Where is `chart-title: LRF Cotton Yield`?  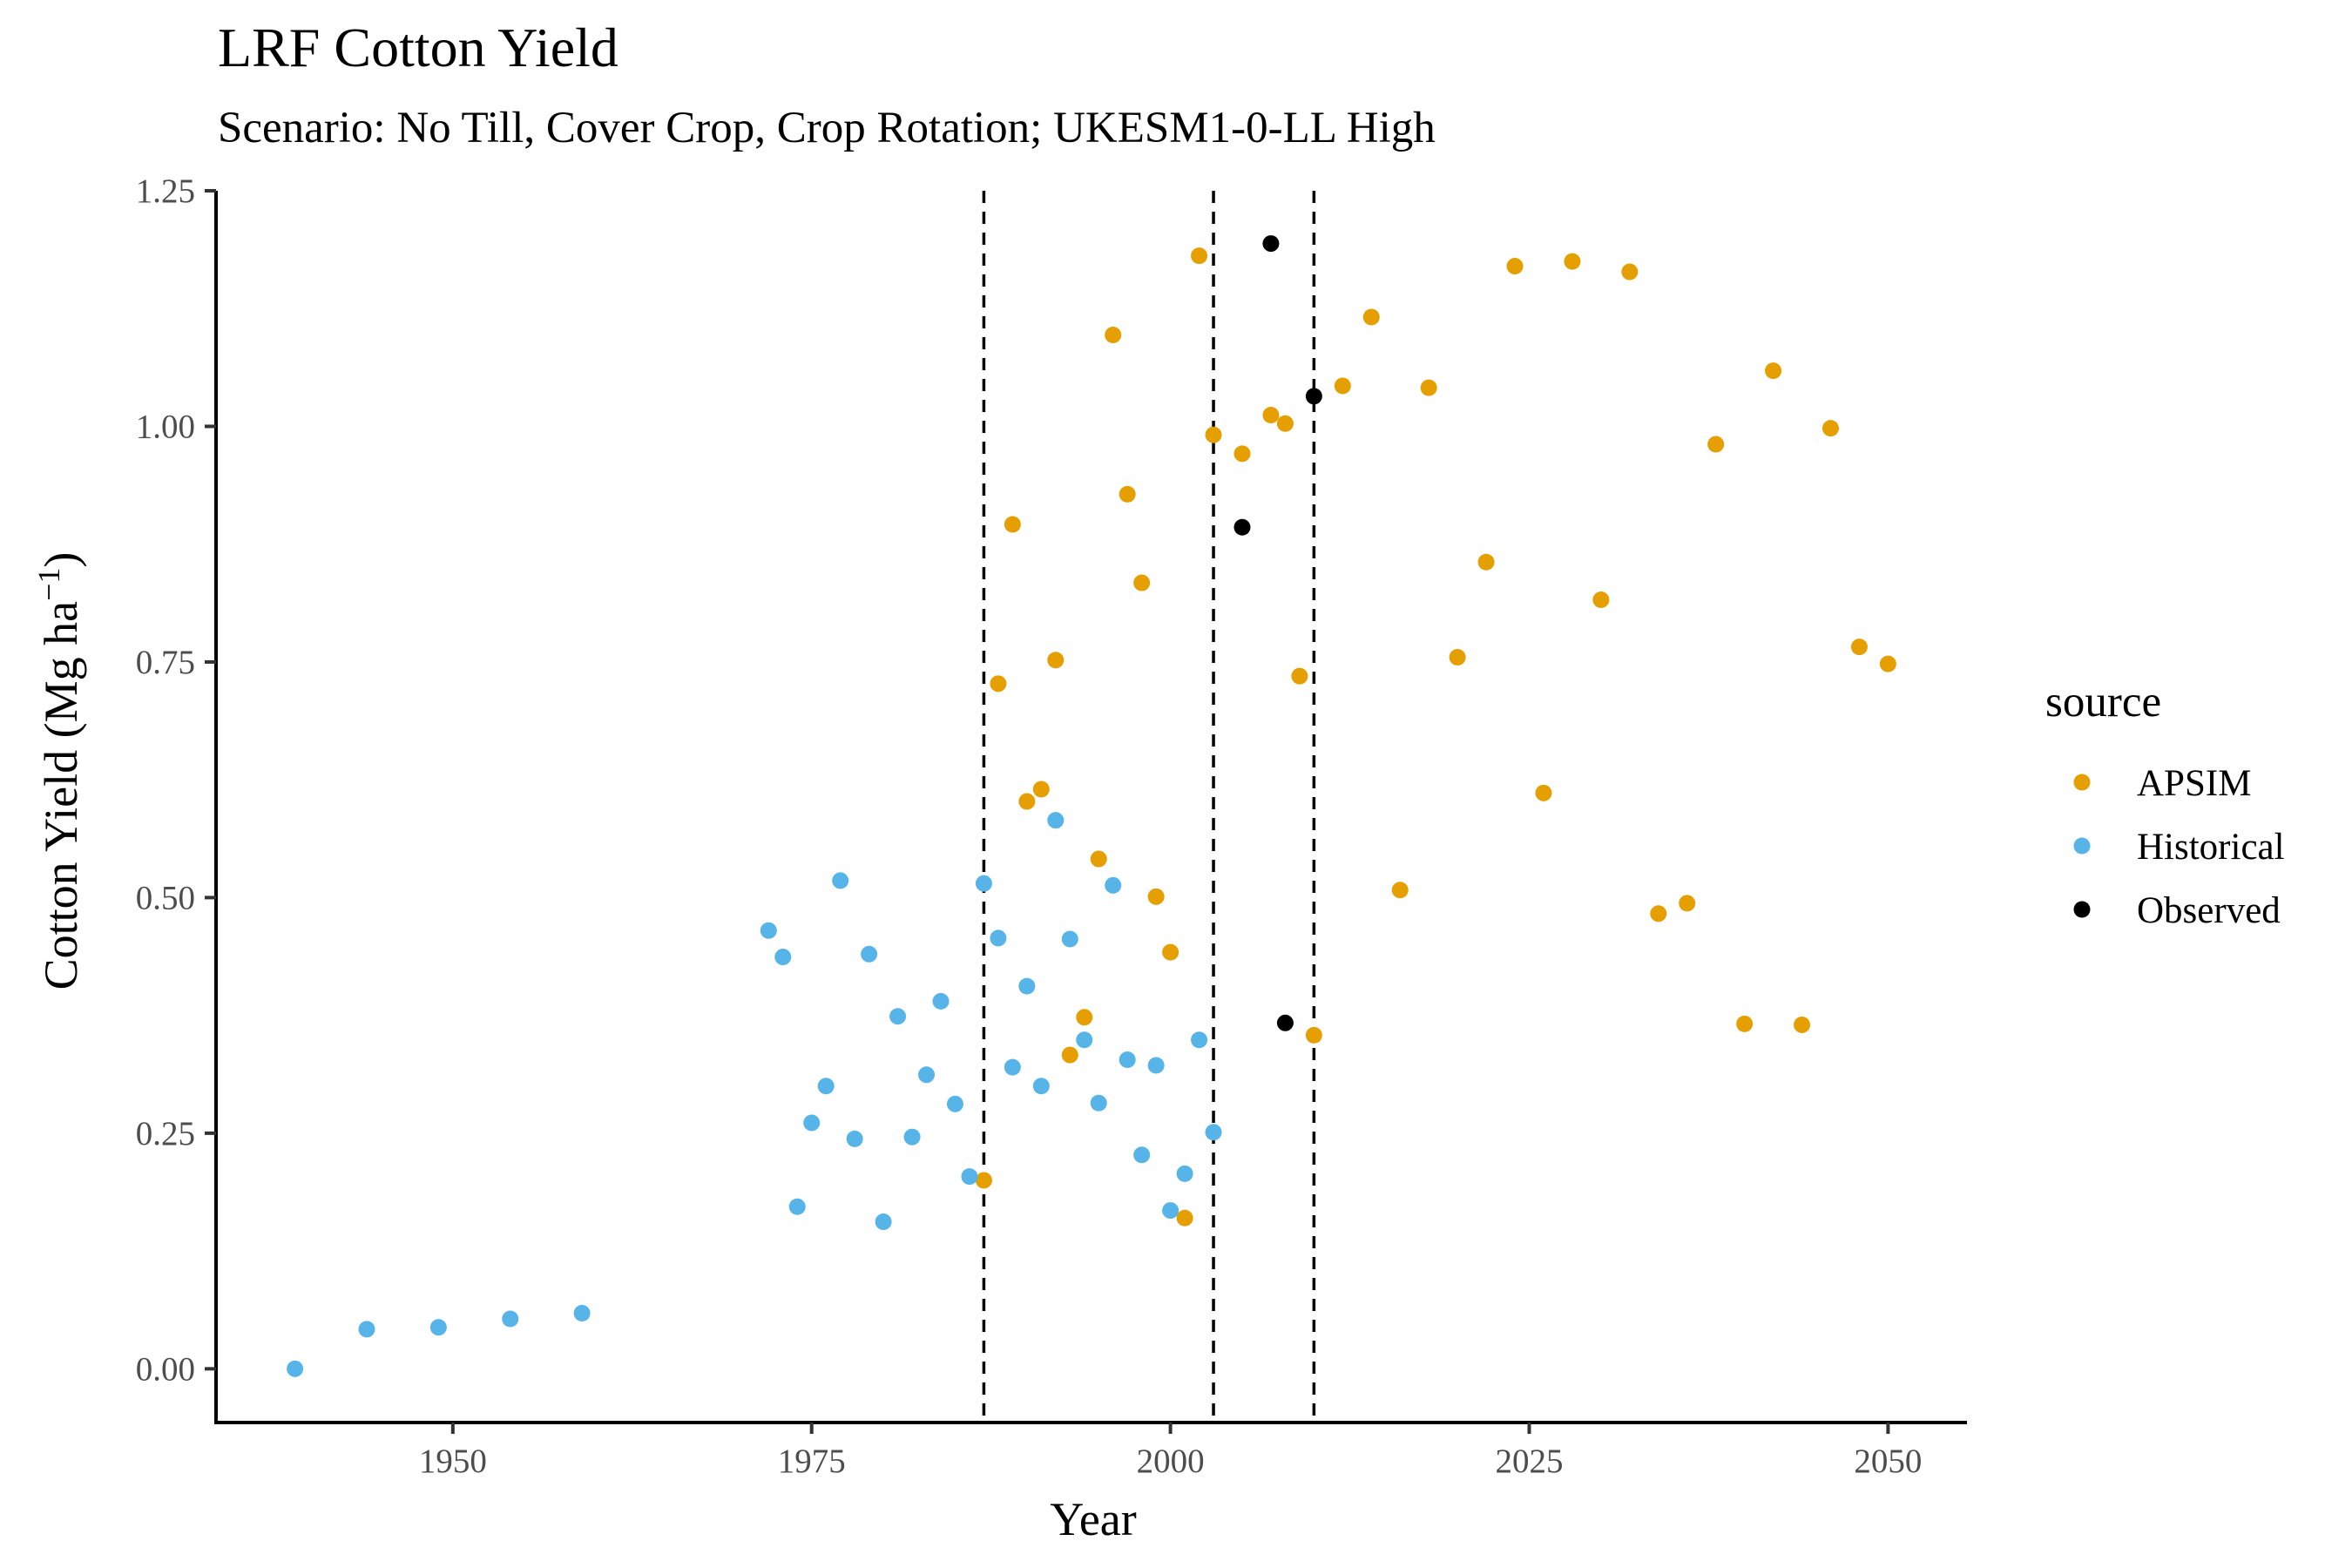
chart-title: LRF Cotton Yield is located at coordinates (418, 48).